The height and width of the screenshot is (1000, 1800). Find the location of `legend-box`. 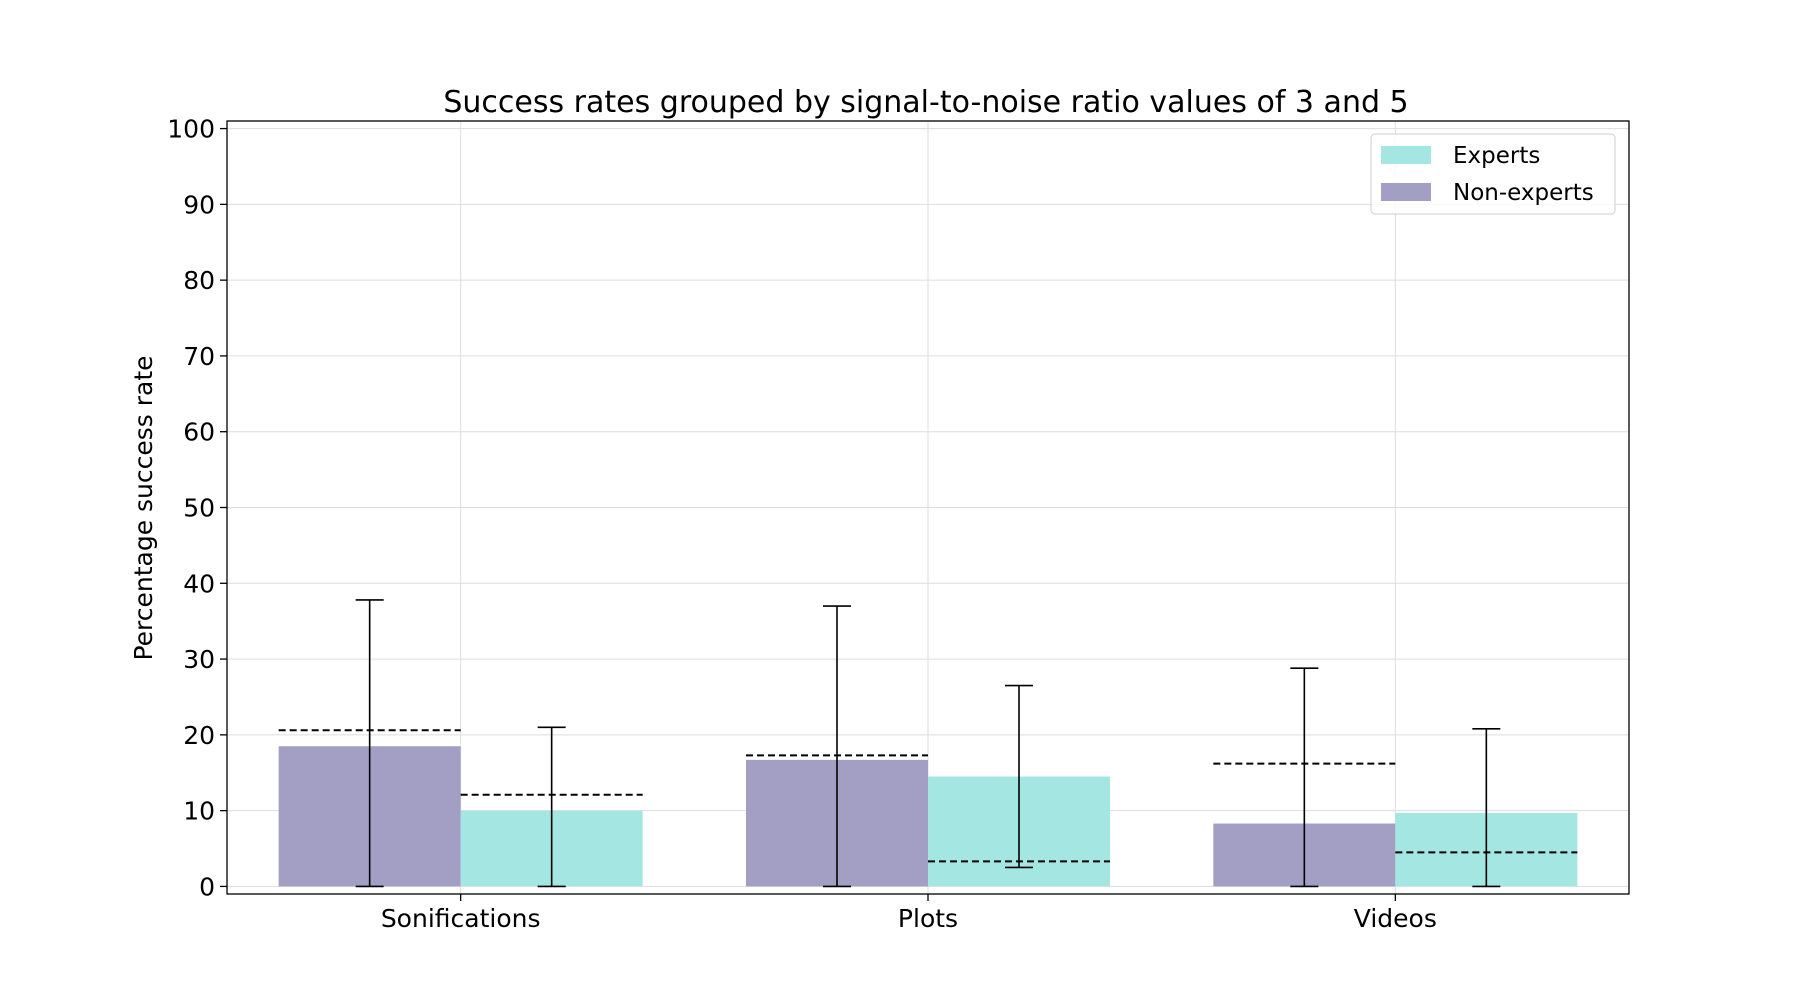

legend-box is located at coordinates (1493, 174).